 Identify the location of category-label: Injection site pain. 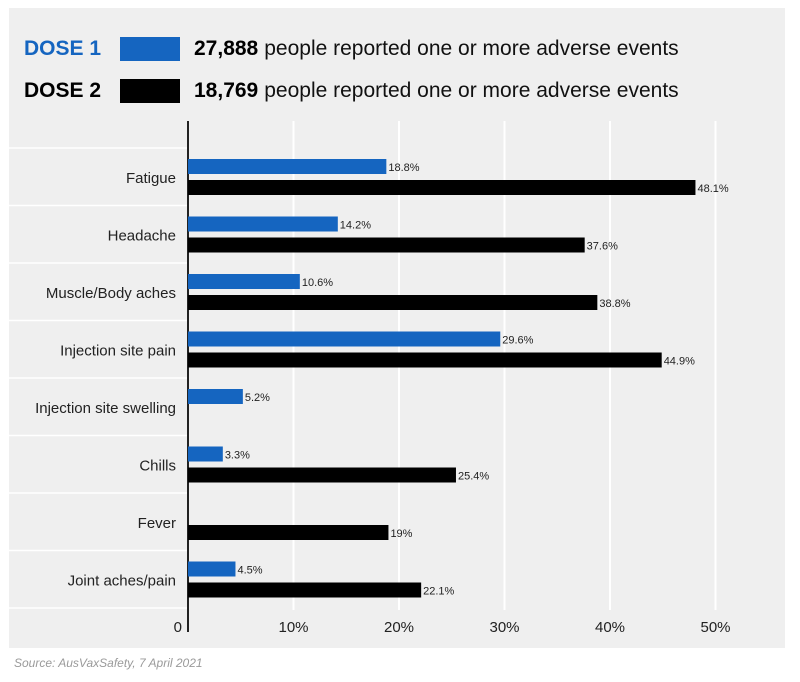
(118, 351).